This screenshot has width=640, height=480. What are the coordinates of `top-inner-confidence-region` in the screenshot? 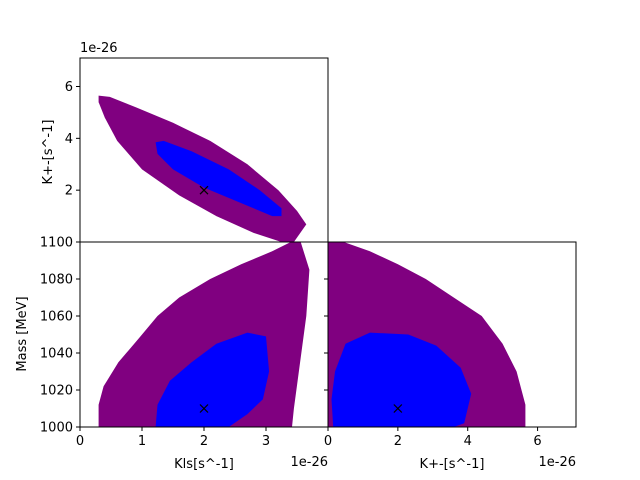 It's located at (218, 178).